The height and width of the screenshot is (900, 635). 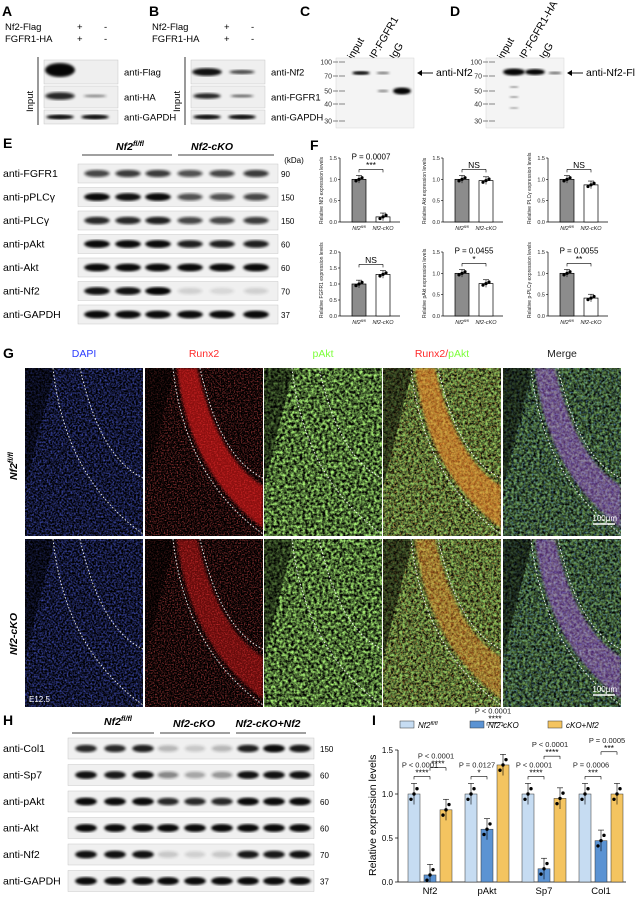 I want to click on arrow-head-icon, so click(x=569, y=73).